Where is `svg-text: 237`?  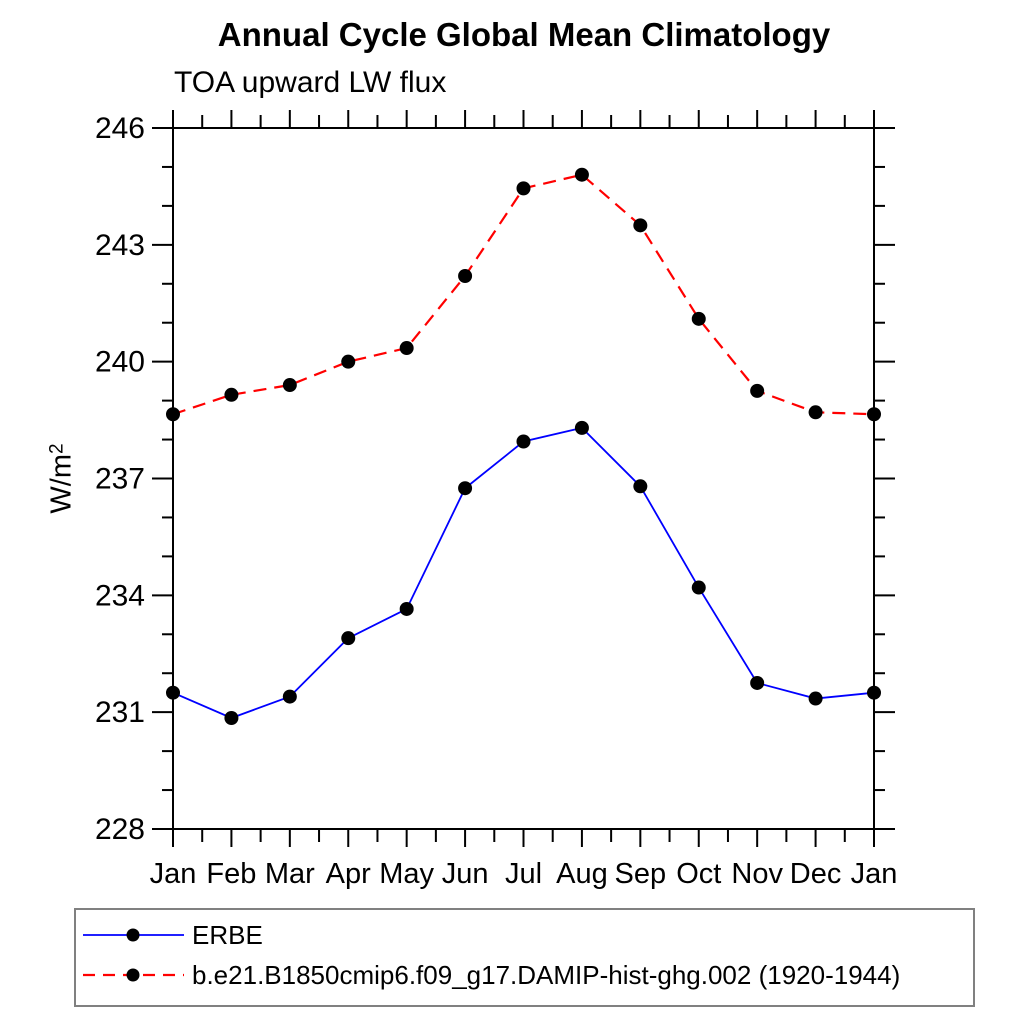 svg-text: 237 is located at coordinates (120, 479).